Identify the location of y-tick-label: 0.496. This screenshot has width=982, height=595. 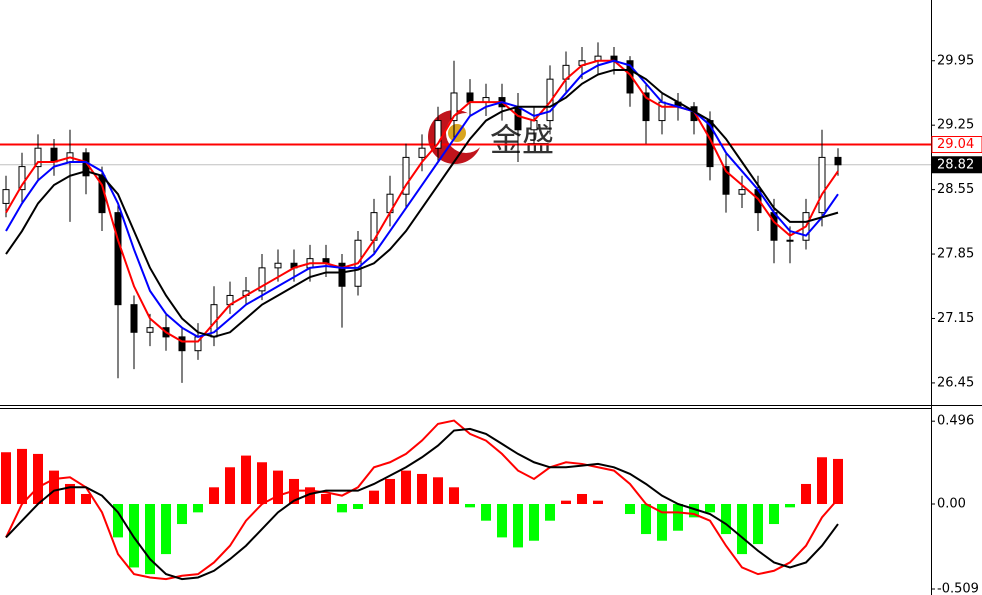
(955, 421).